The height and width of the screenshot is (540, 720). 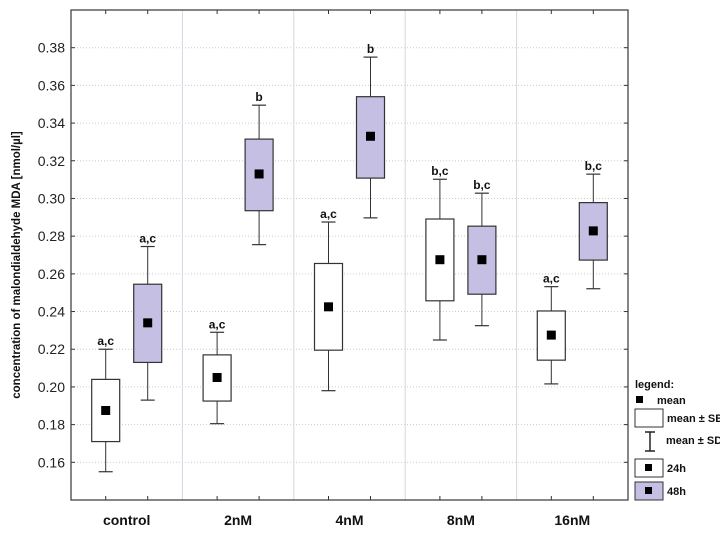 What do you see at coordinates (693, 419) in the screenshot?
I see `legend-se-label: mean ± SE` at bounding box center [693, 419].